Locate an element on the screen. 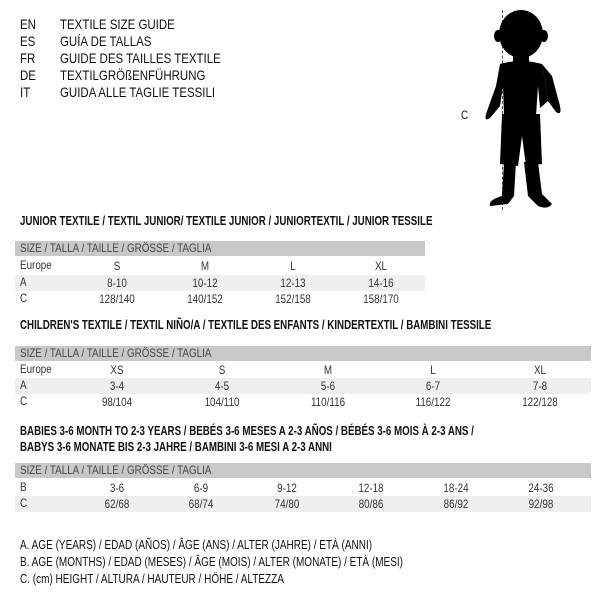 The height and width of the screenshot is (600, 600). table-cell: 10-12 is located at coordinates (205, 283).